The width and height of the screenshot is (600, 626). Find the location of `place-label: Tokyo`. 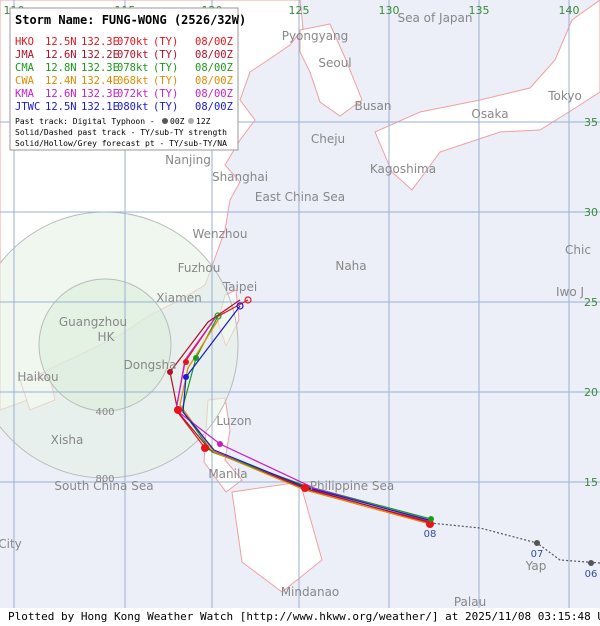

place-label: Tokyo is located at coordinates (564, 96).